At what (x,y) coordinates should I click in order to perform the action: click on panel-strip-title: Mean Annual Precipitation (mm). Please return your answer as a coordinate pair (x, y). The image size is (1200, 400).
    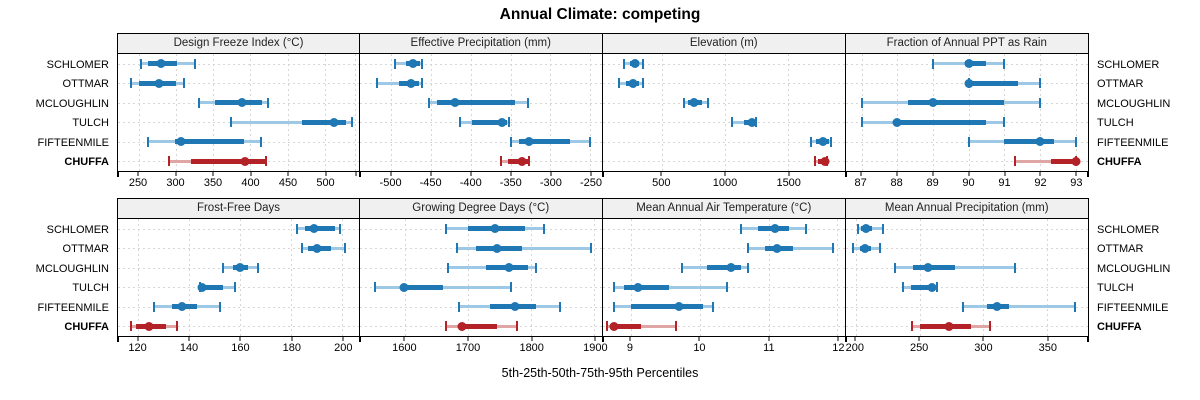
    Looking at the image, I should click on (966, 209).